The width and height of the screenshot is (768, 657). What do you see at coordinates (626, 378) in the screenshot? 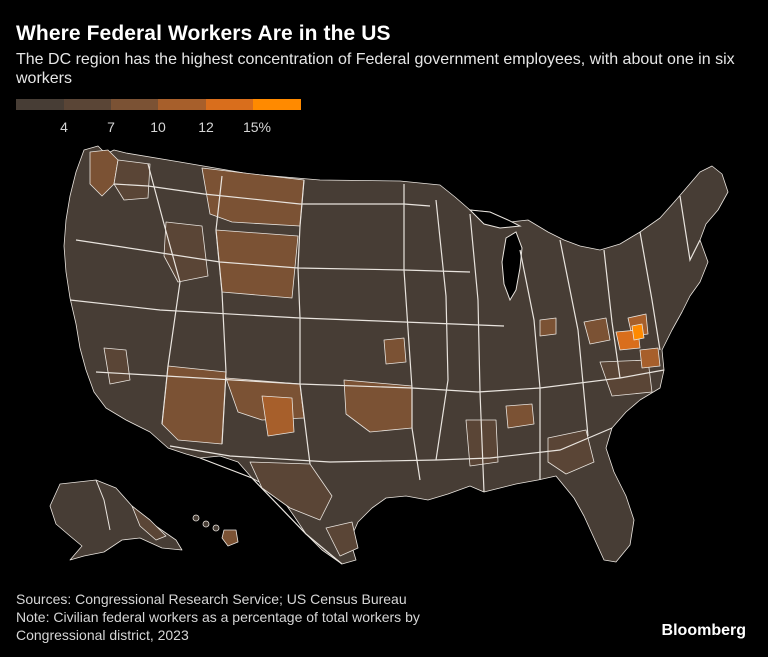
I see `region-carolina` at bounding box center [626, 378].